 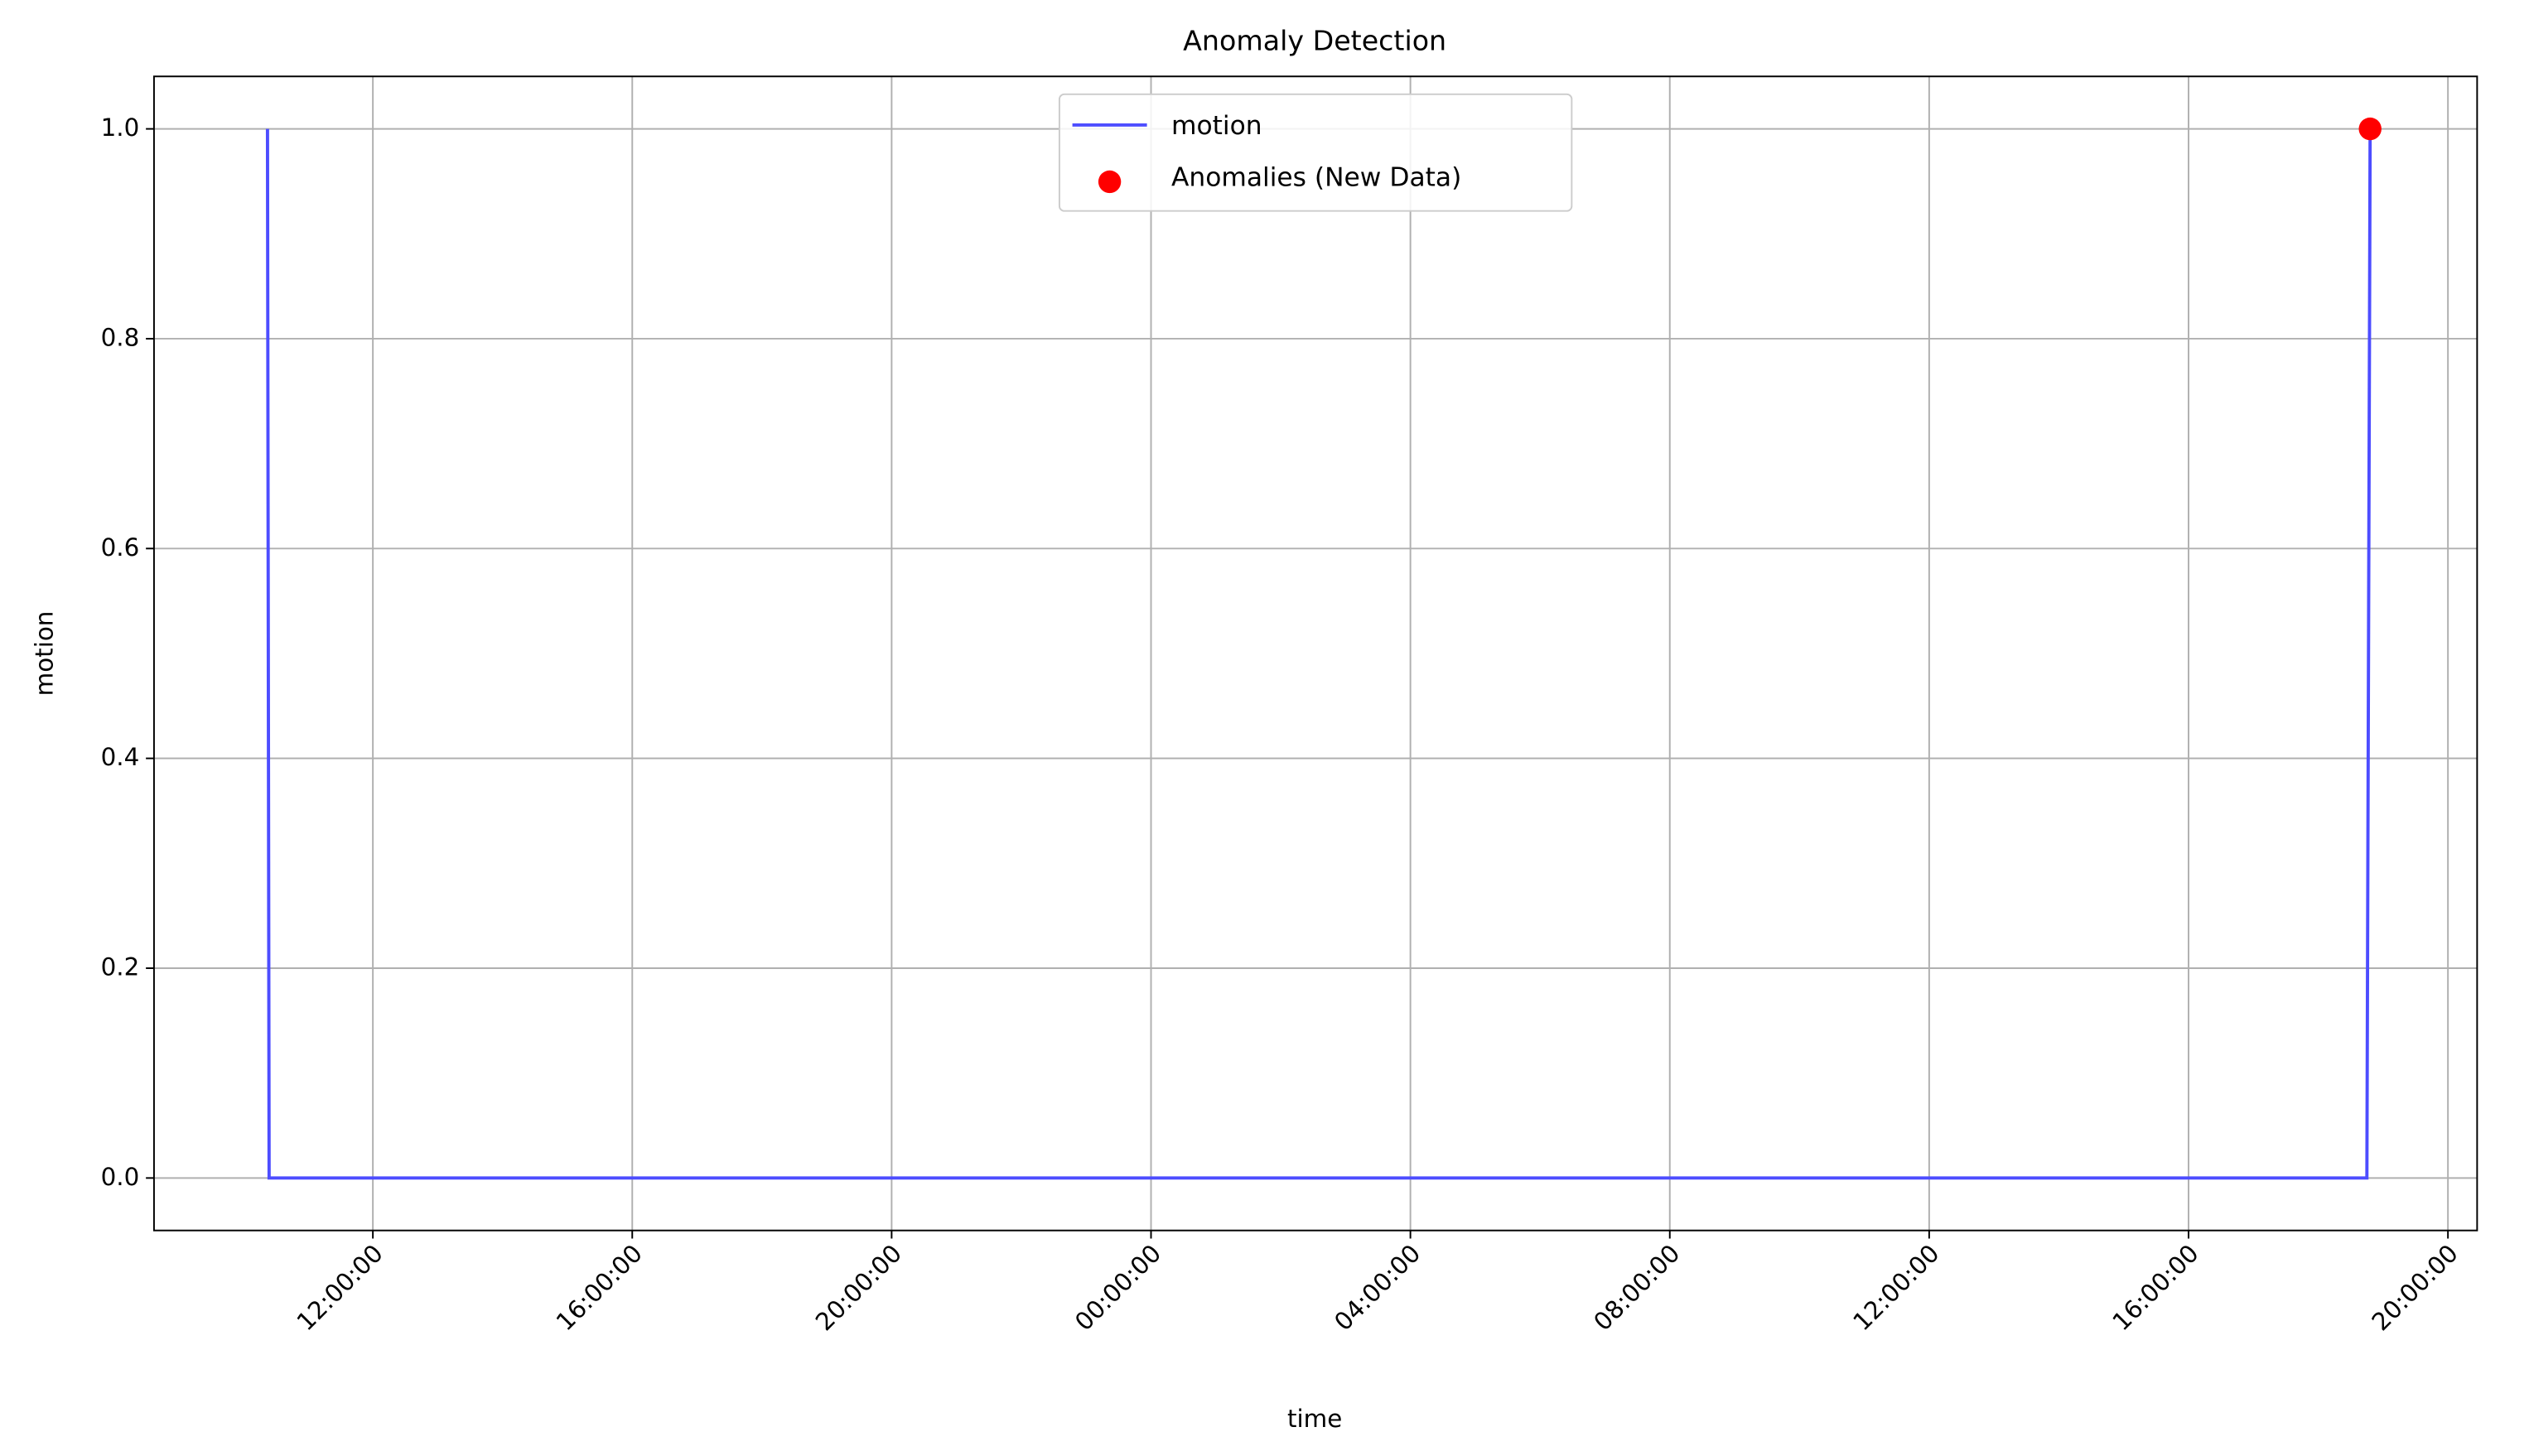 I want to click on legend-label: motion, so click(x=1216, y=126).